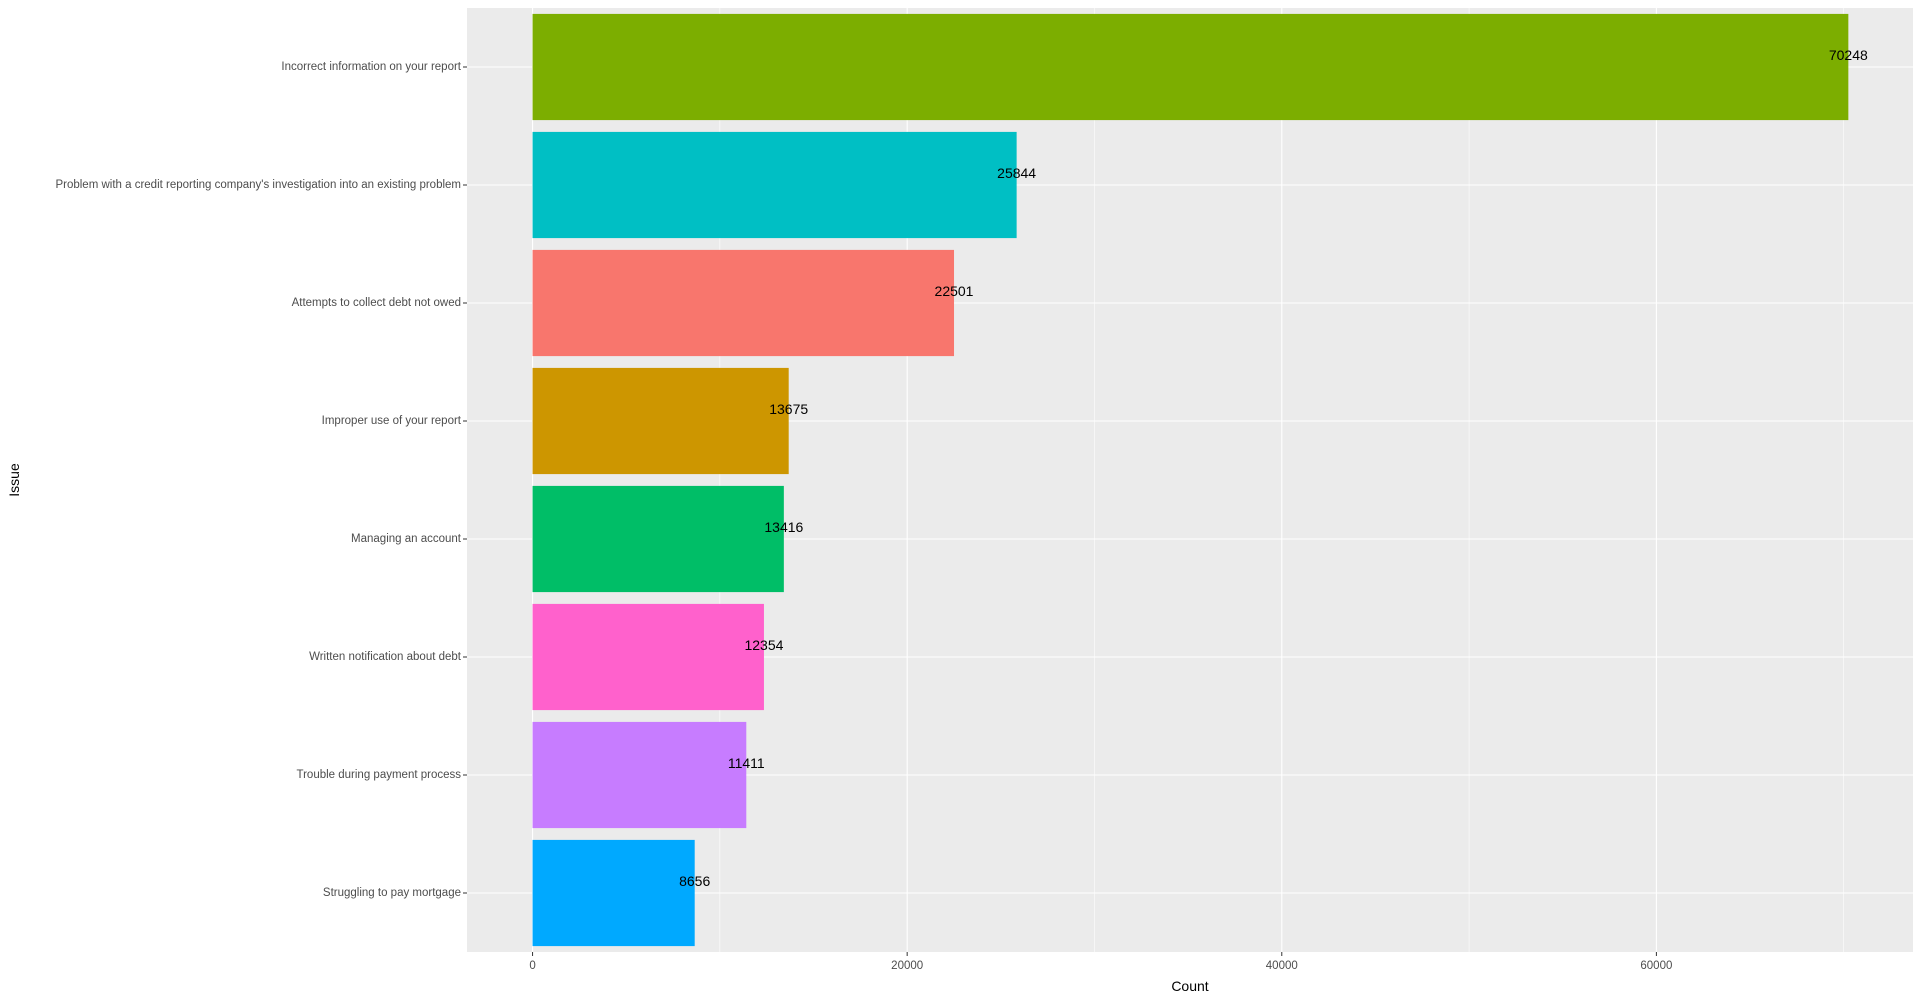  Describe the element at coordinates (1016, 173) in the screenshot. I see `bar-value-label: 25844` at that location.